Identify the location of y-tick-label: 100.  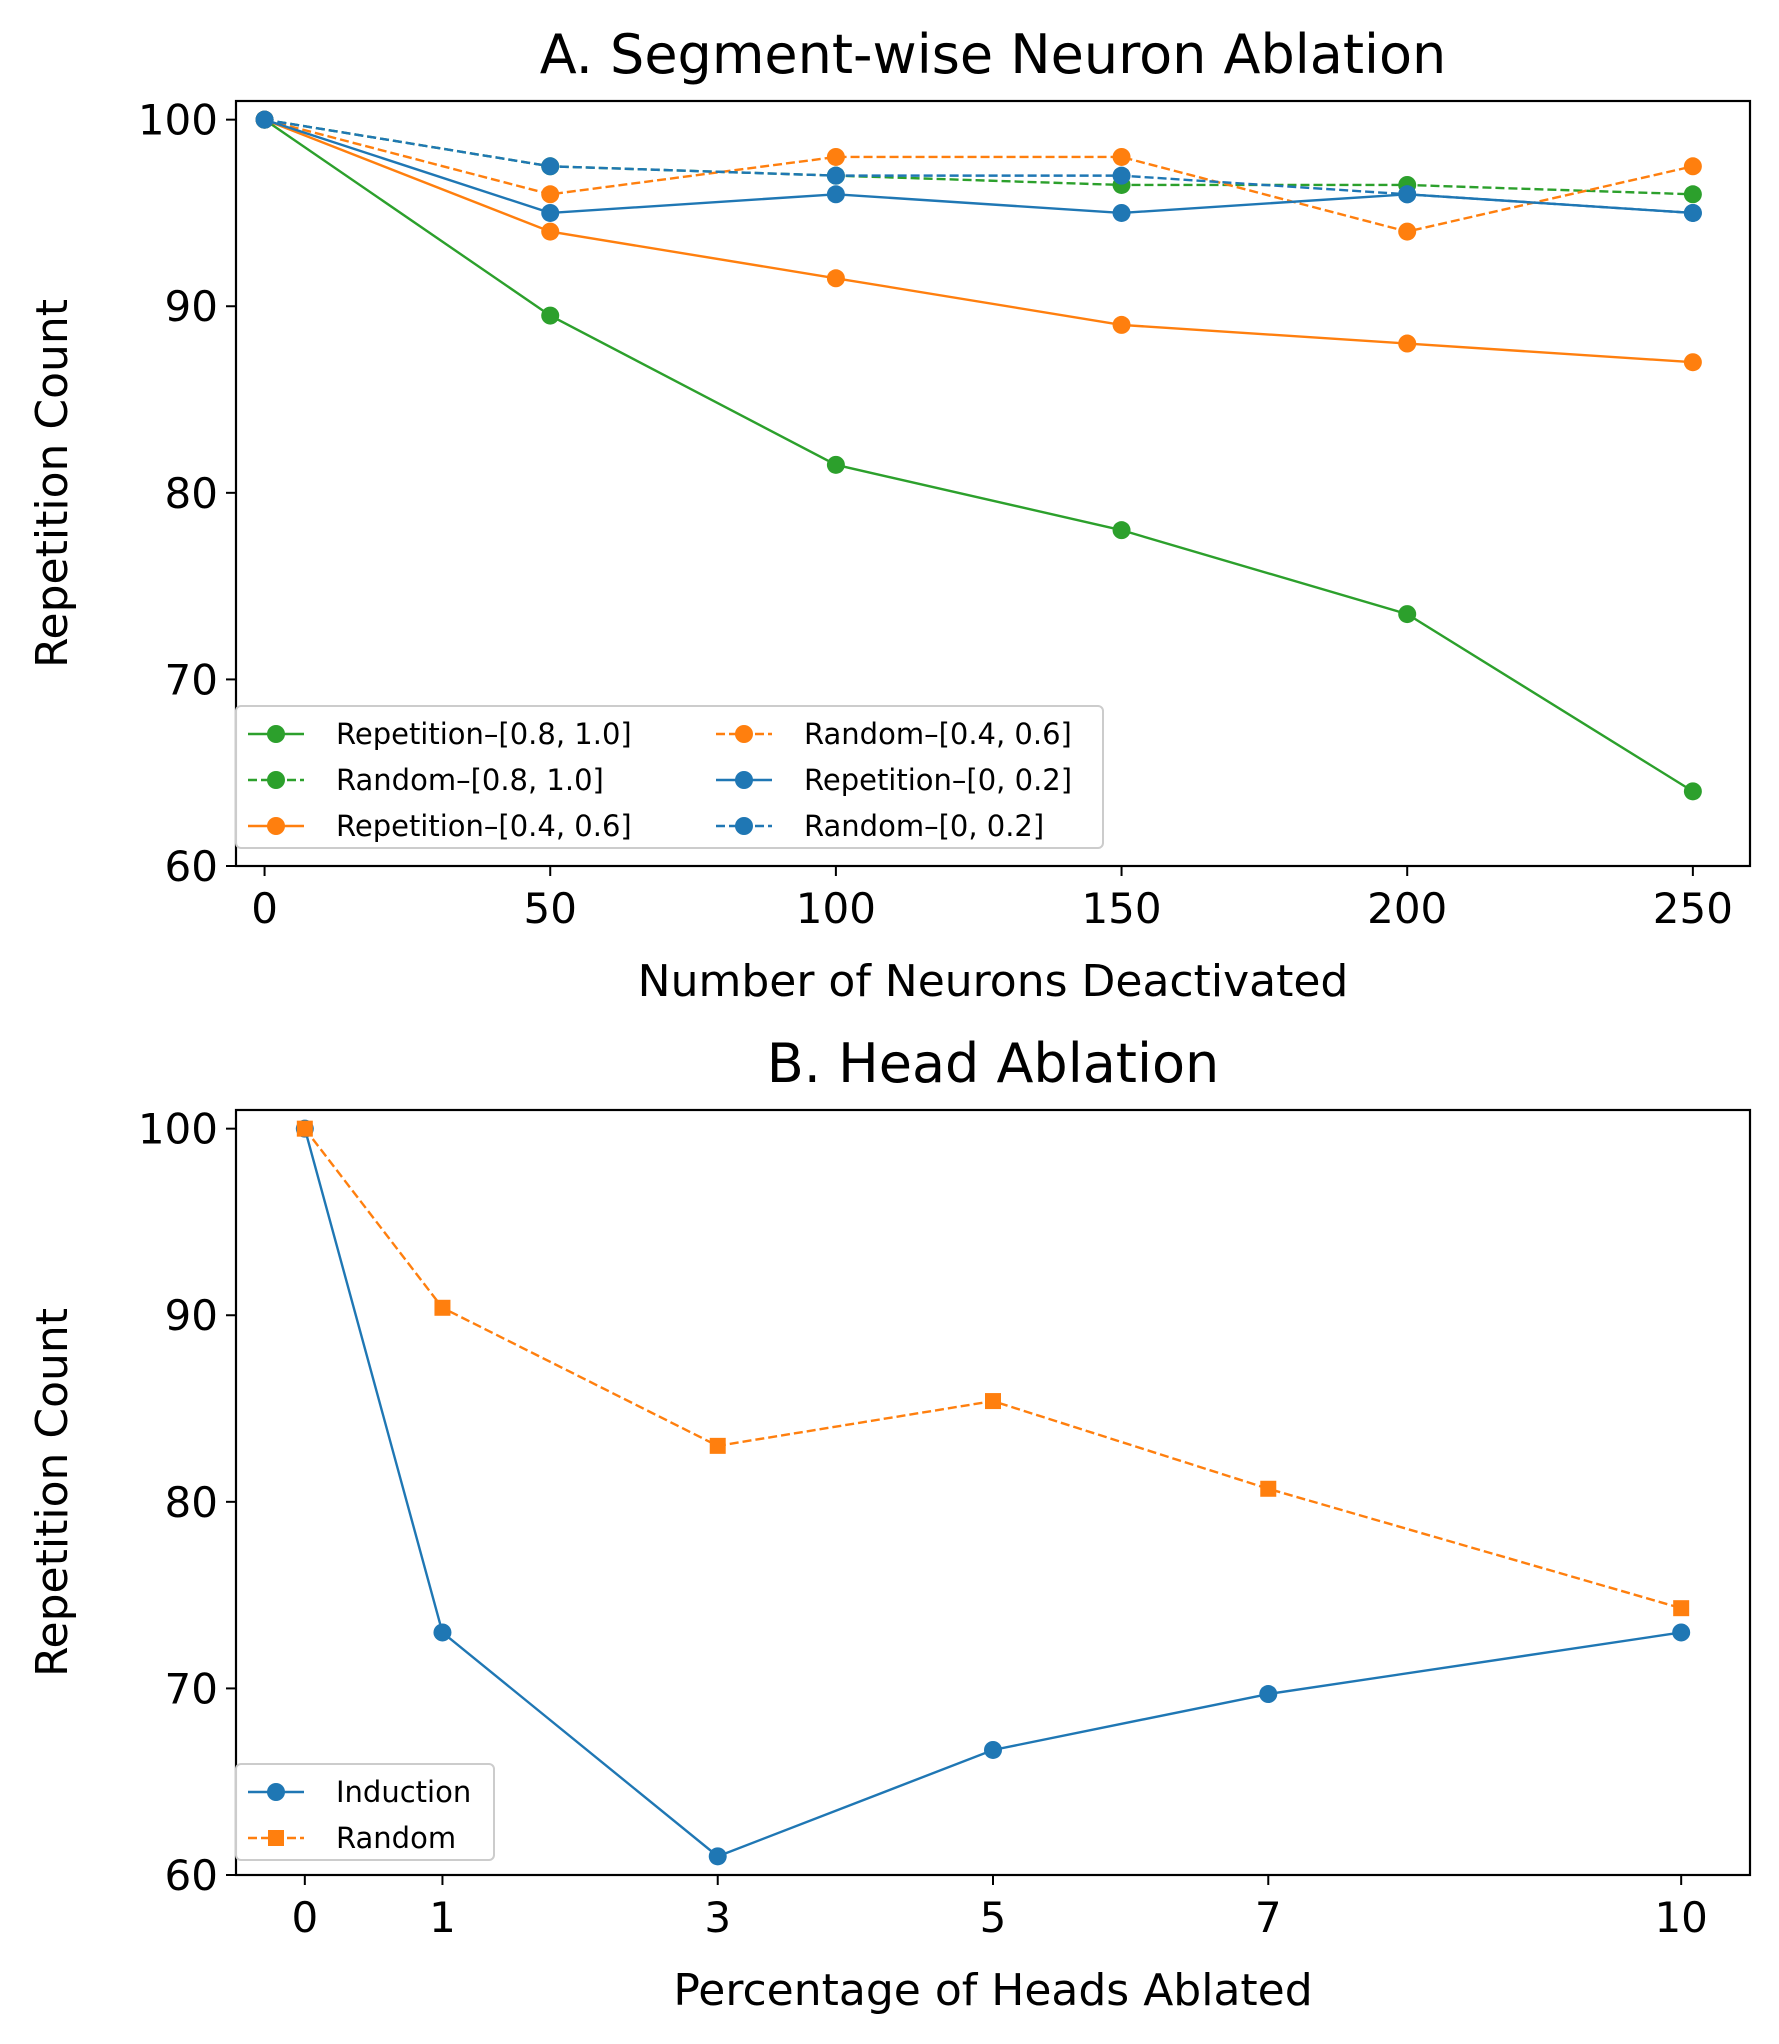
(178, 120).